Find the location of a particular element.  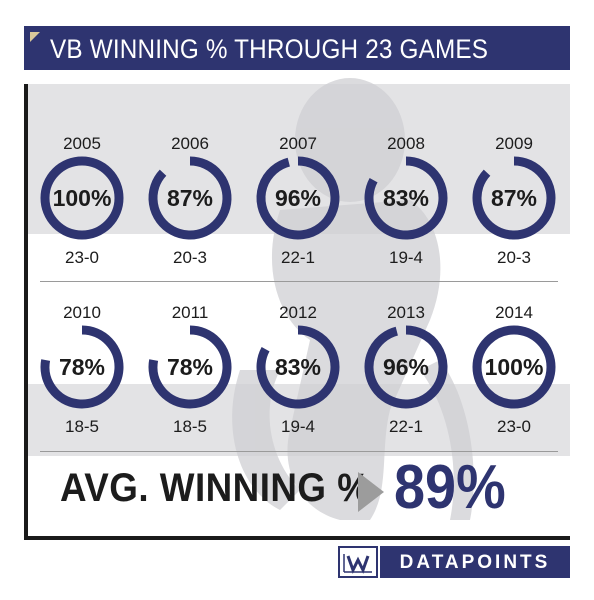

year-label: 2013 is located at coordinates (406, 312).